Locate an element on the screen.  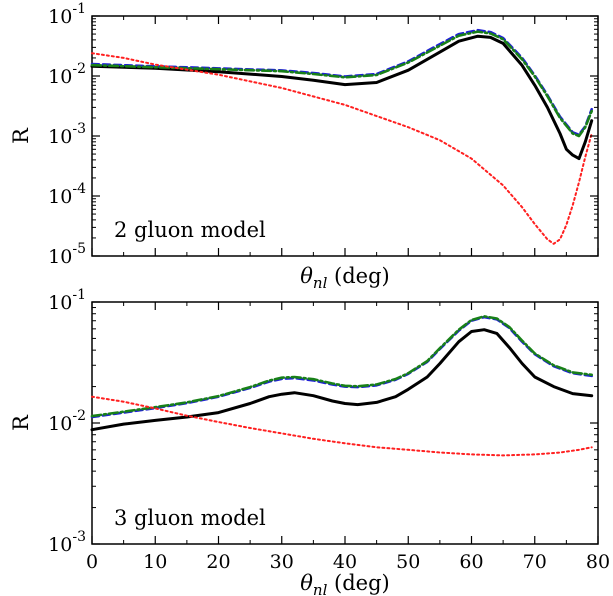
x-tick-label: 50 is located at coordinates (408, 562).